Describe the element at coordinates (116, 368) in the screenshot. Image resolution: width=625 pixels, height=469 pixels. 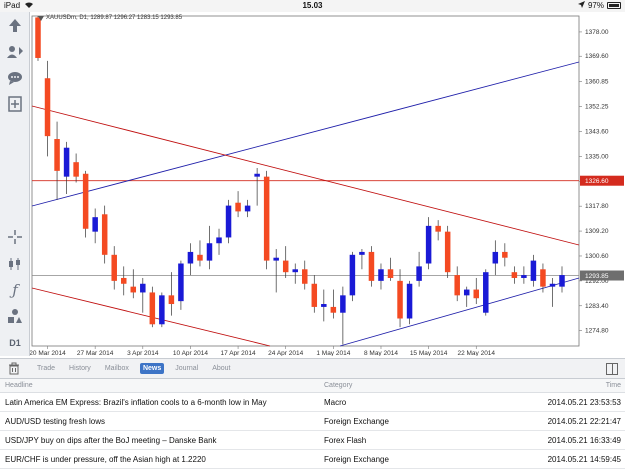
I see `tab-mailbox: Mailbox` at that location.